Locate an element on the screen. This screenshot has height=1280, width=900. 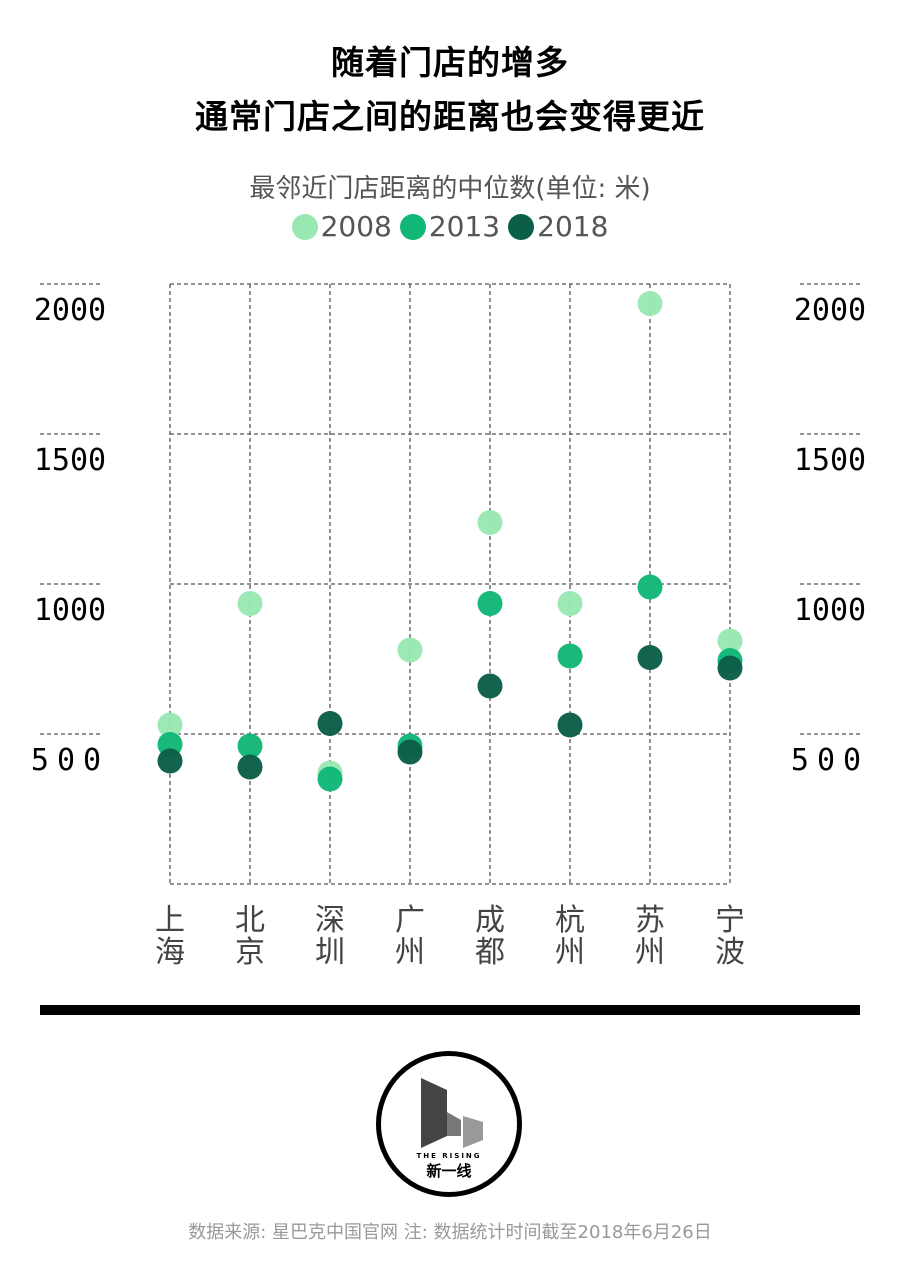
building-icon is located at coordinates (452, 1113).